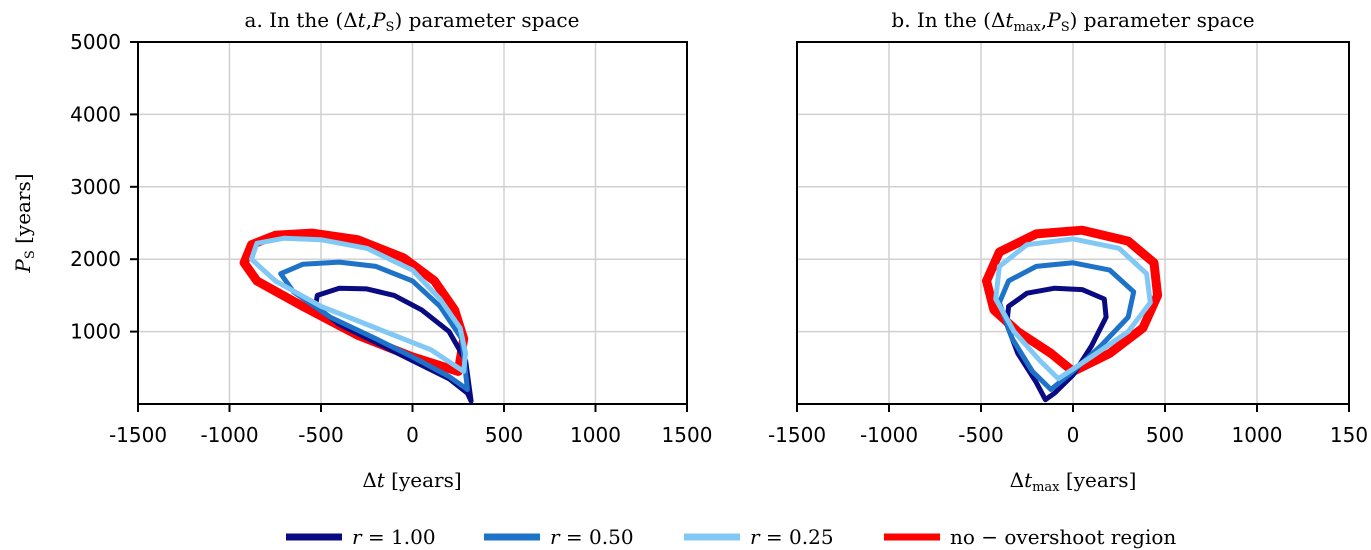 This screenshot has height=550, width=1371. What do you see at coordinates (792, 537) in the screenshot?
I see `legend-label-r025: r = 0.25` at bounding box center [792, 537].